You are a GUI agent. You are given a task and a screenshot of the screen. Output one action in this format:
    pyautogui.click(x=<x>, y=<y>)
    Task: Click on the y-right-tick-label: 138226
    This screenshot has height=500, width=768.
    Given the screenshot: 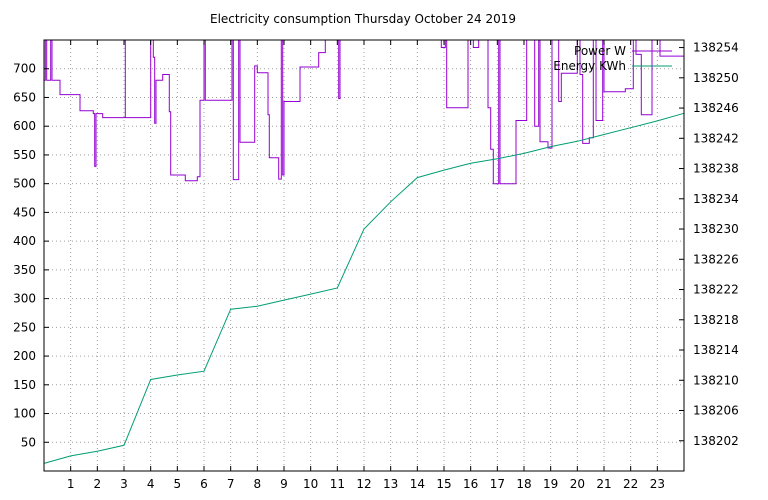 What is the action you would take?
    pyautogui.click(x=716, y=259)
    